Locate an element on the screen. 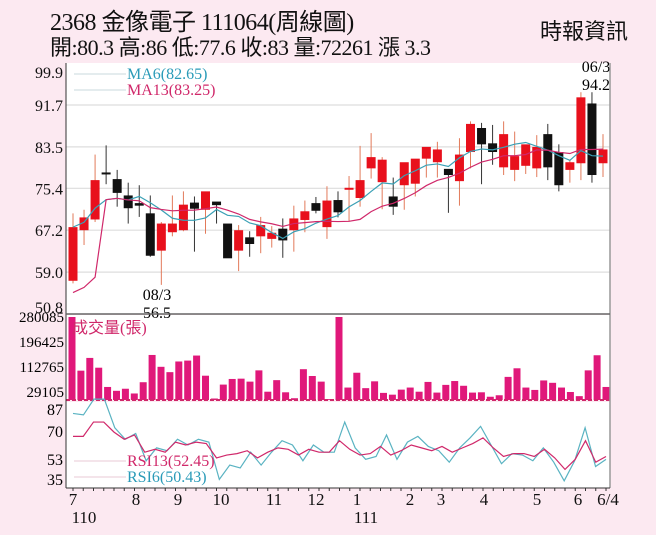  x-axis-label: 1 is located at coordinates (357, 499).